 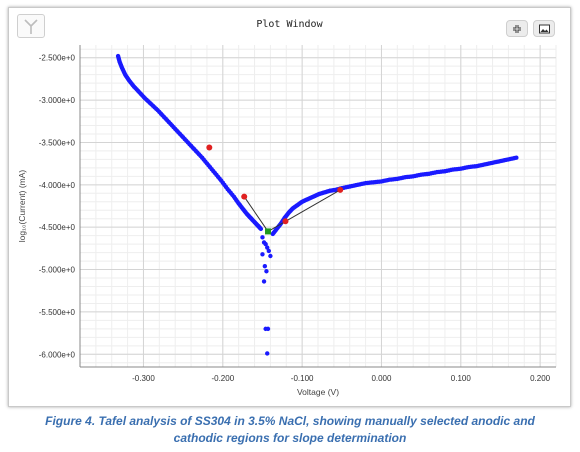 I want to click on x-axis-label: Voltage (V), so click(x=318, y=392).